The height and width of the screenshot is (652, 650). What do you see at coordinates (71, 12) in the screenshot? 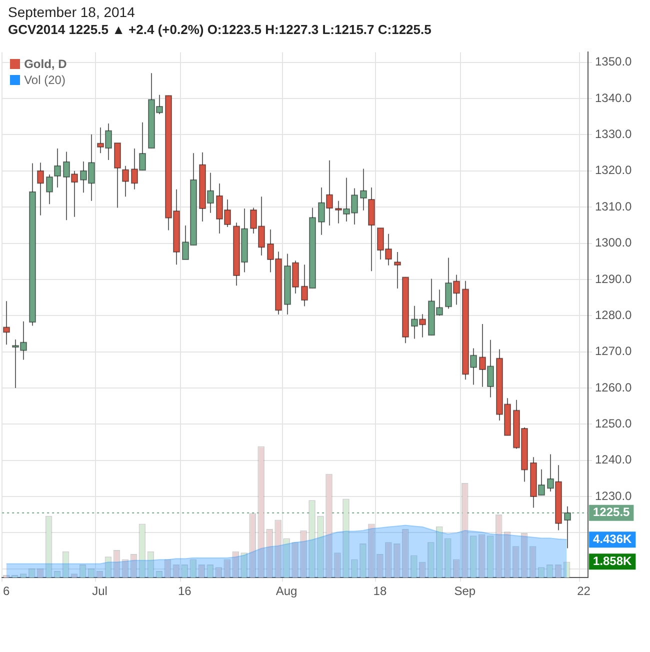
I see `chart-title: September 18, 2014` at bounding box center [71, 12].